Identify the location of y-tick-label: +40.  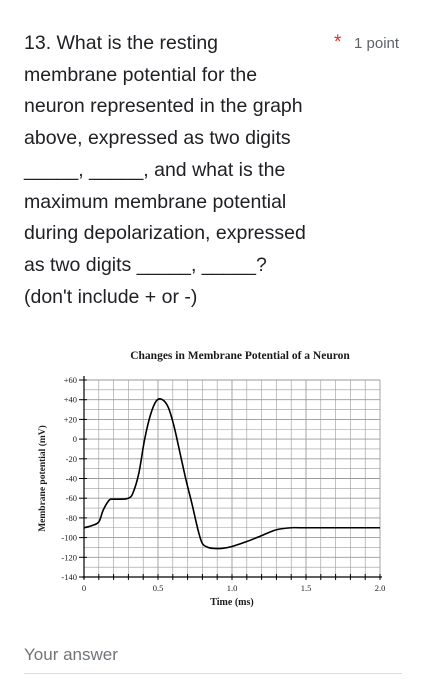
(70, 400).